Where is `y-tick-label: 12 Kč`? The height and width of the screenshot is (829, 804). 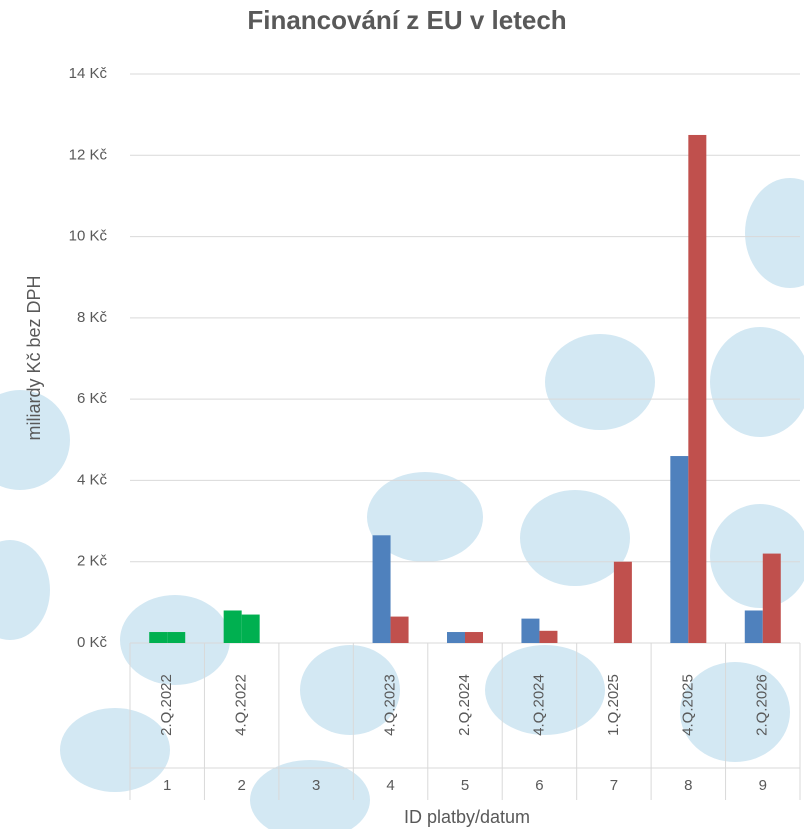 y-tick-label: 12 Kč is located at coordinates (88, 154).